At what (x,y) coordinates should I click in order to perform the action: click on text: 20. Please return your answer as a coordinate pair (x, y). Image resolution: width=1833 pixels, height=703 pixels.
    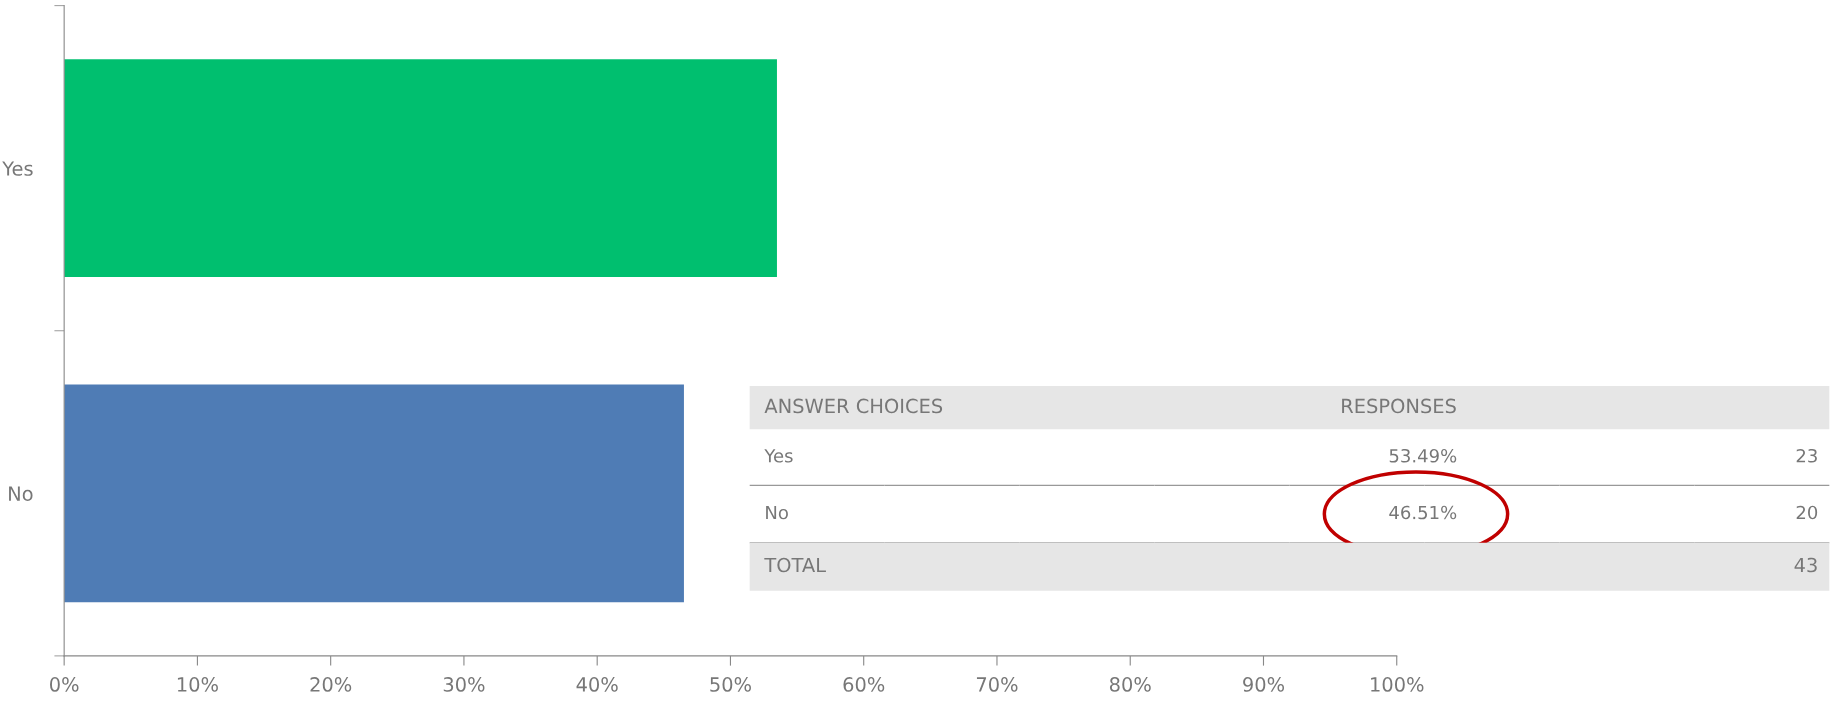
    Looking at the image, I should click on (1807, 512).